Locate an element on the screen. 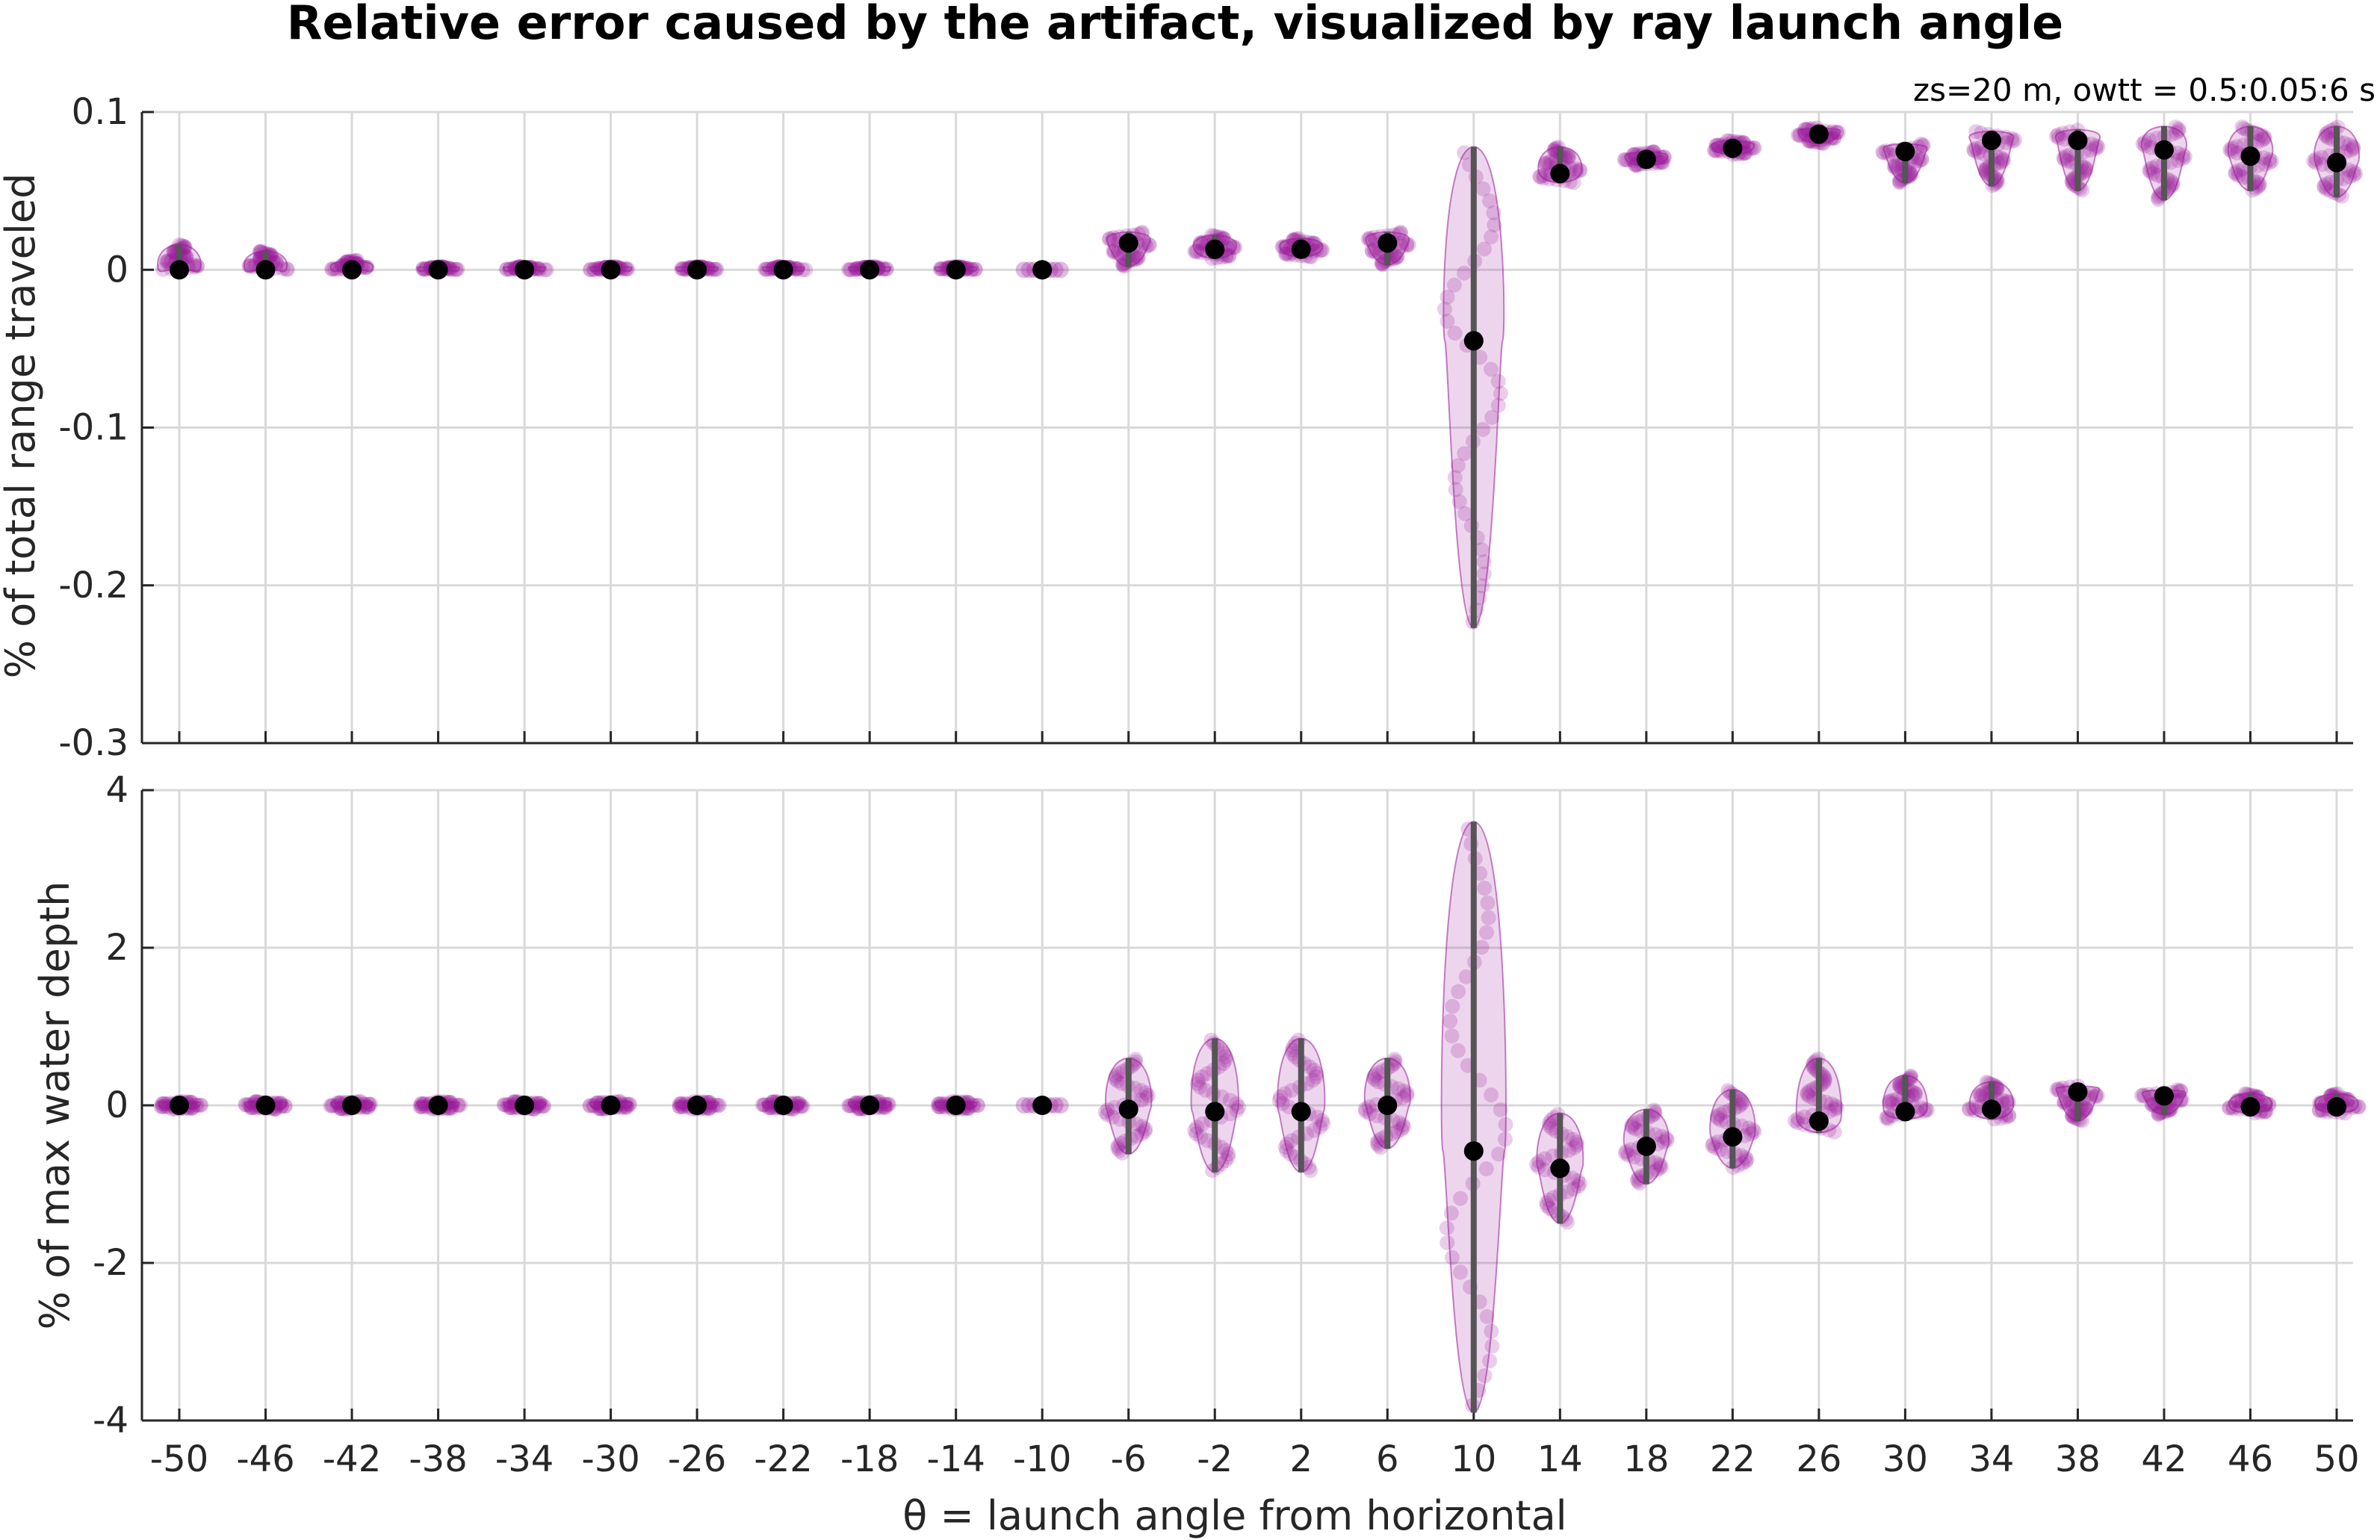 The height and width of the screenshot is (1540, 2380). x-tick-label: 26 is located at coordinates (1818, 1459).